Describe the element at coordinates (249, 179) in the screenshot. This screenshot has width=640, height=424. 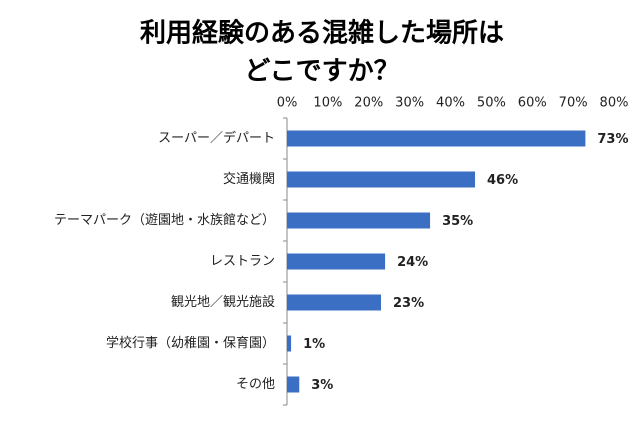
I see `y-tick-label: 交通機関` at that location.